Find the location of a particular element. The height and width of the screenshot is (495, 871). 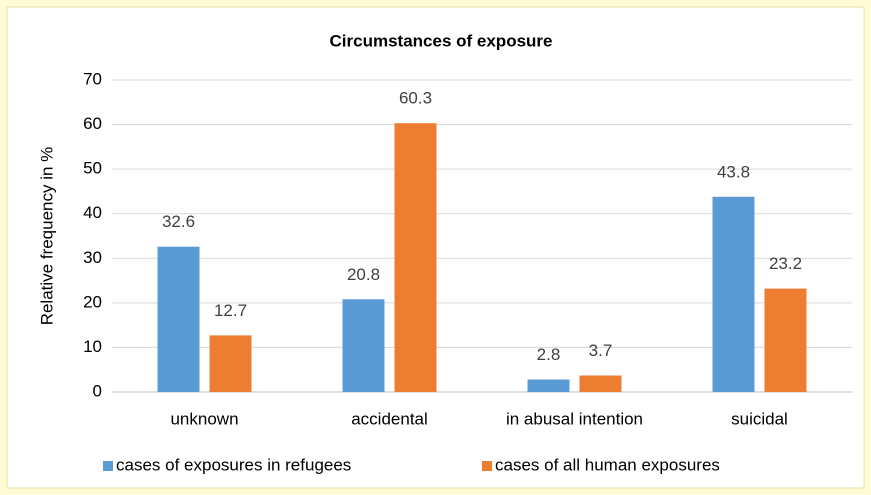

data-label: 20.8 is located at coordinates (363, 274).